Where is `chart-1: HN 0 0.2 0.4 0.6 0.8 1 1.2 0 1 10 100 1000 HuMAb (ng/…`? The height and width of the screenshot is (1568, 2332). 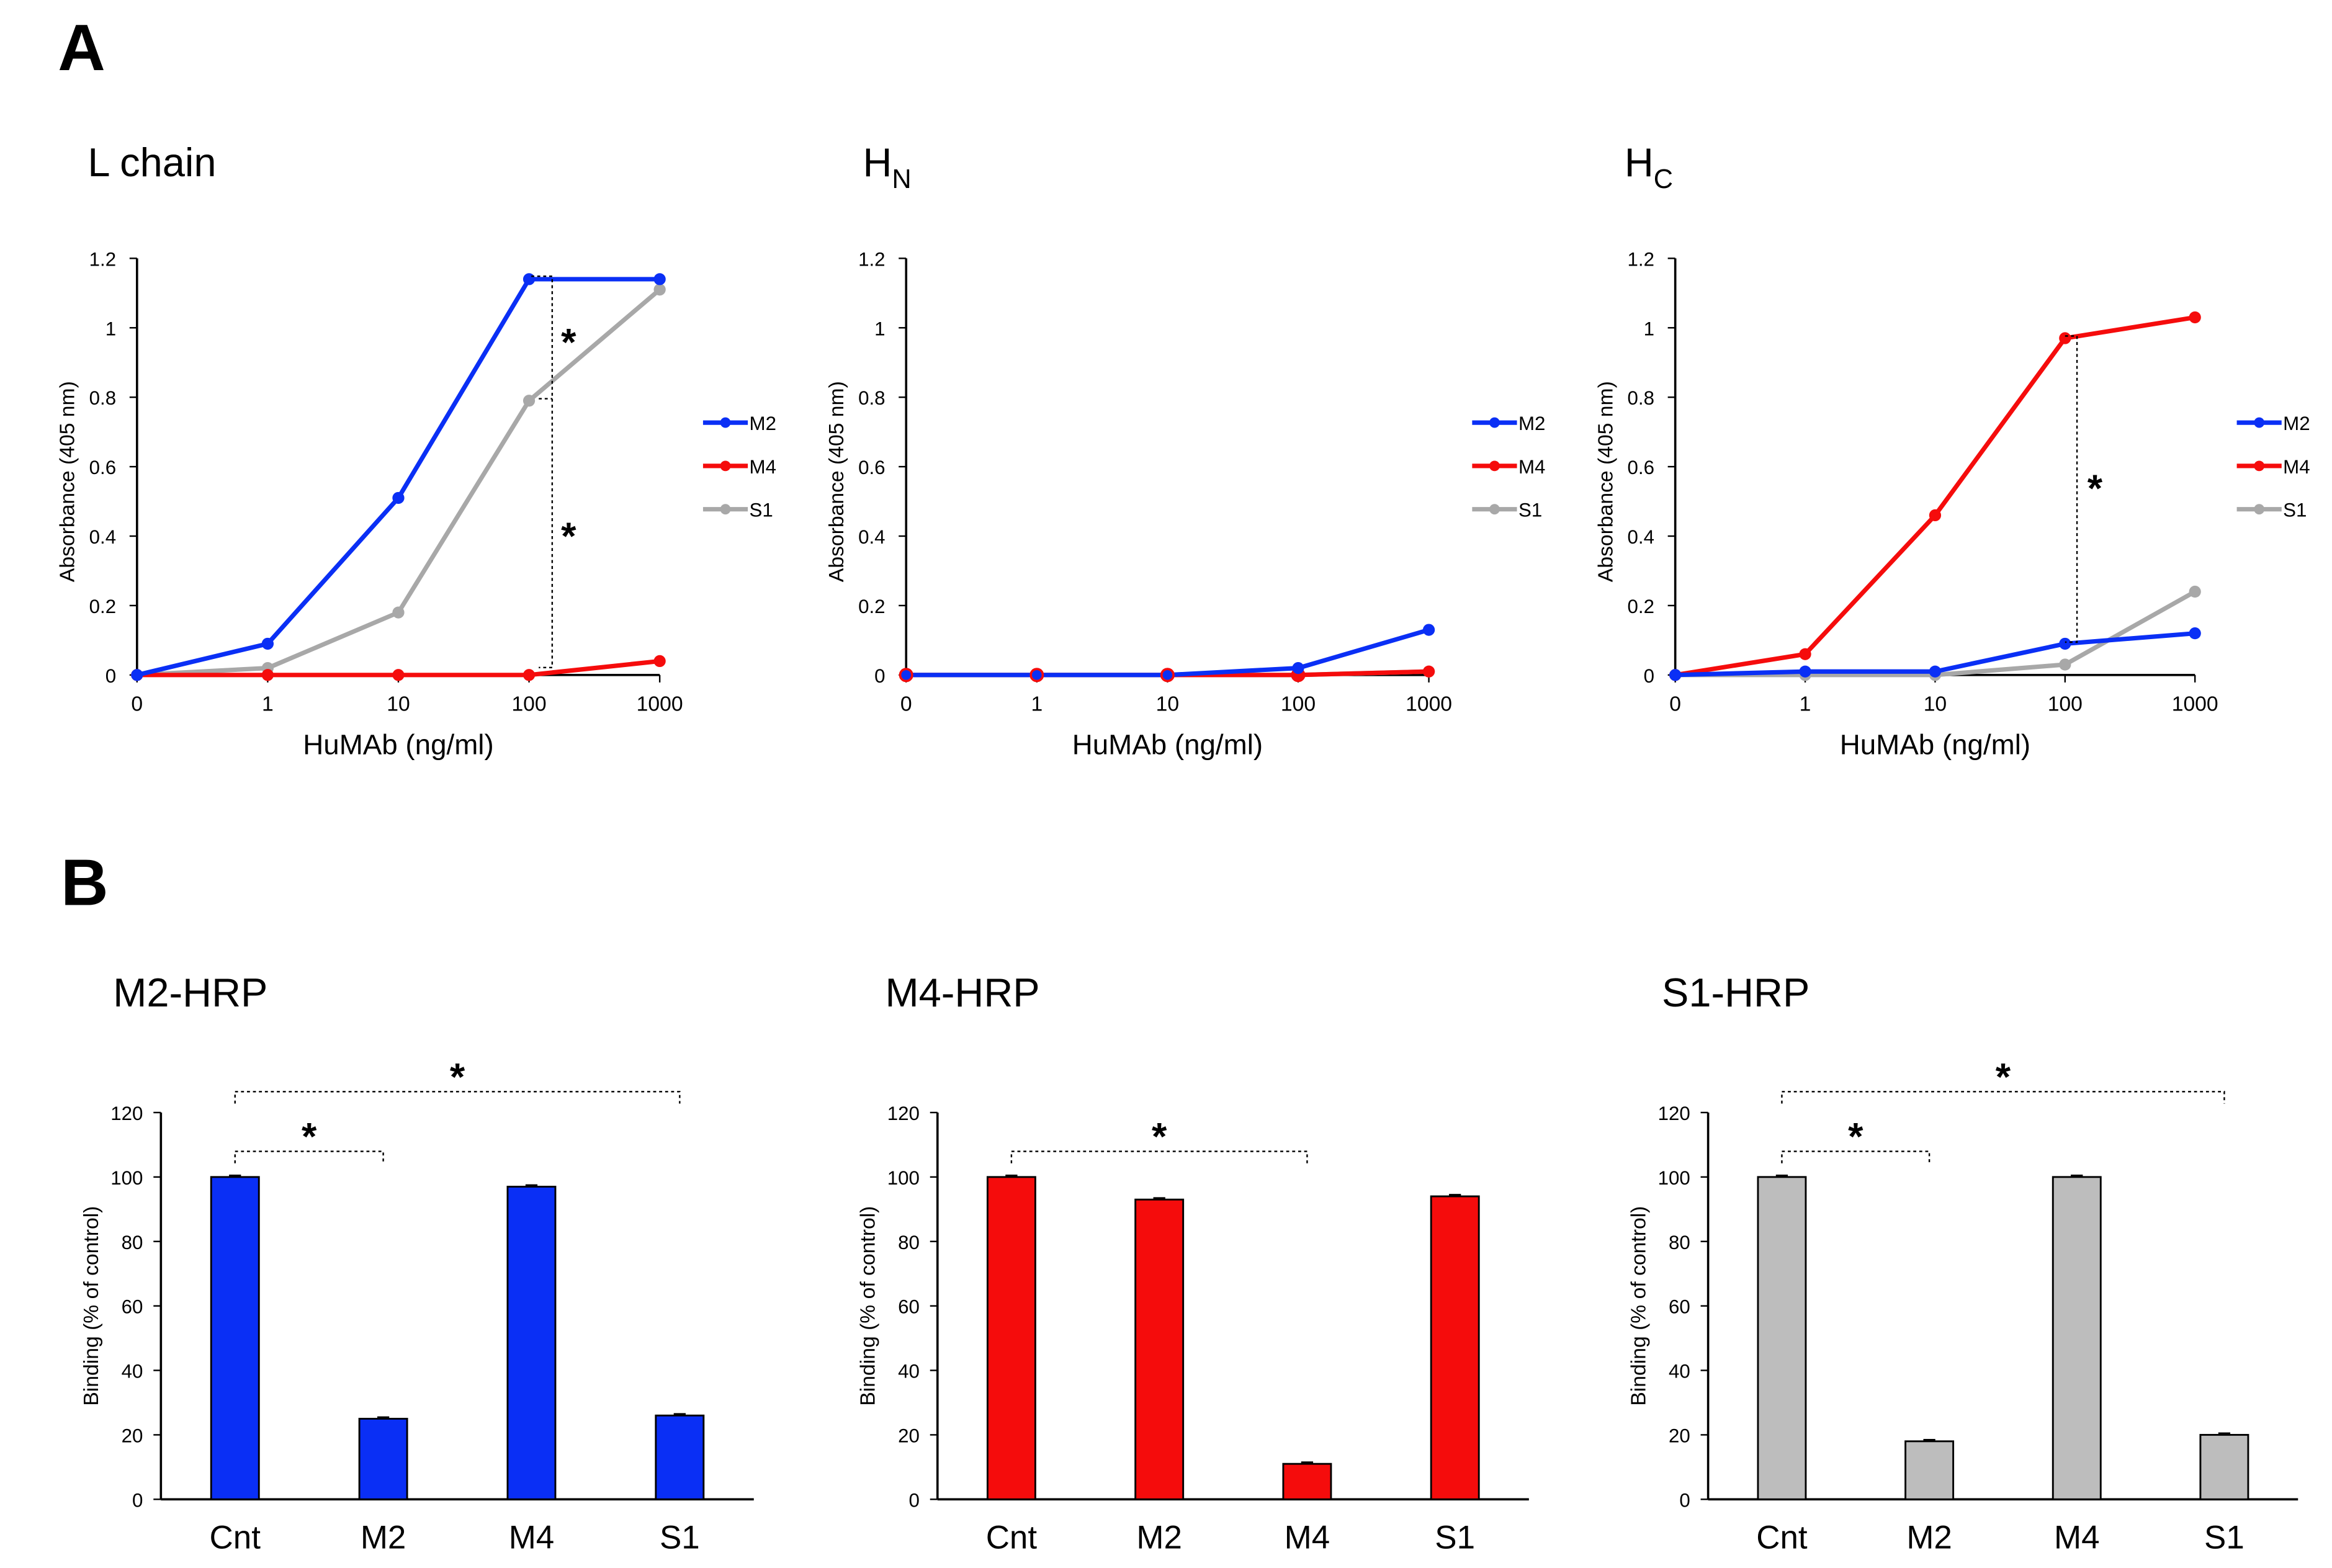
chart-1: HN 0 0.2 0.4 0.6 0.8 1 1.2 0 1 10 100 1000 HuMAb (ng/… is located at coordinates (1185, 450).